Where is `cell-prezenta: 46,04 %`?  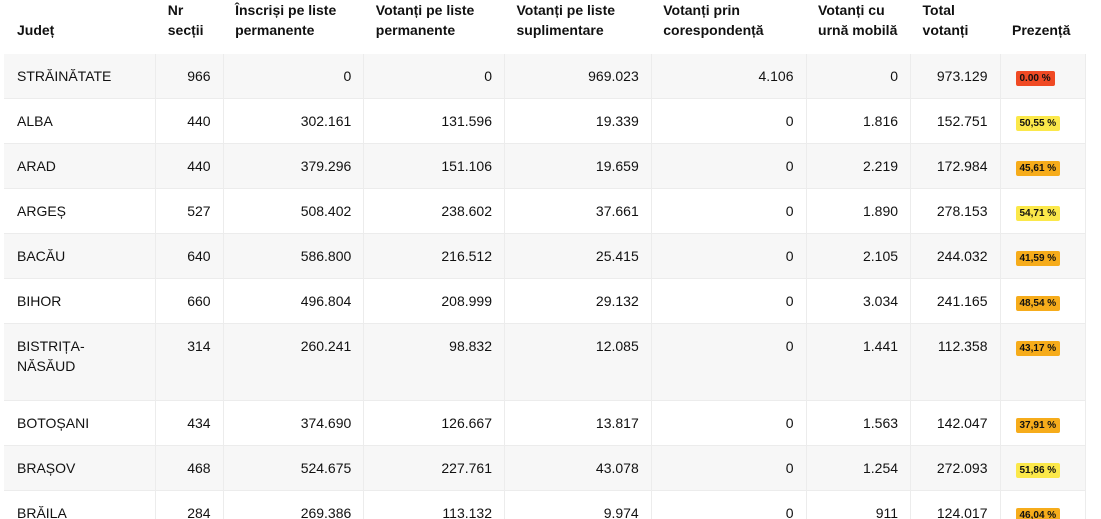 cell-prezenta: 46,04 % is located at coordinates (1043, 504).